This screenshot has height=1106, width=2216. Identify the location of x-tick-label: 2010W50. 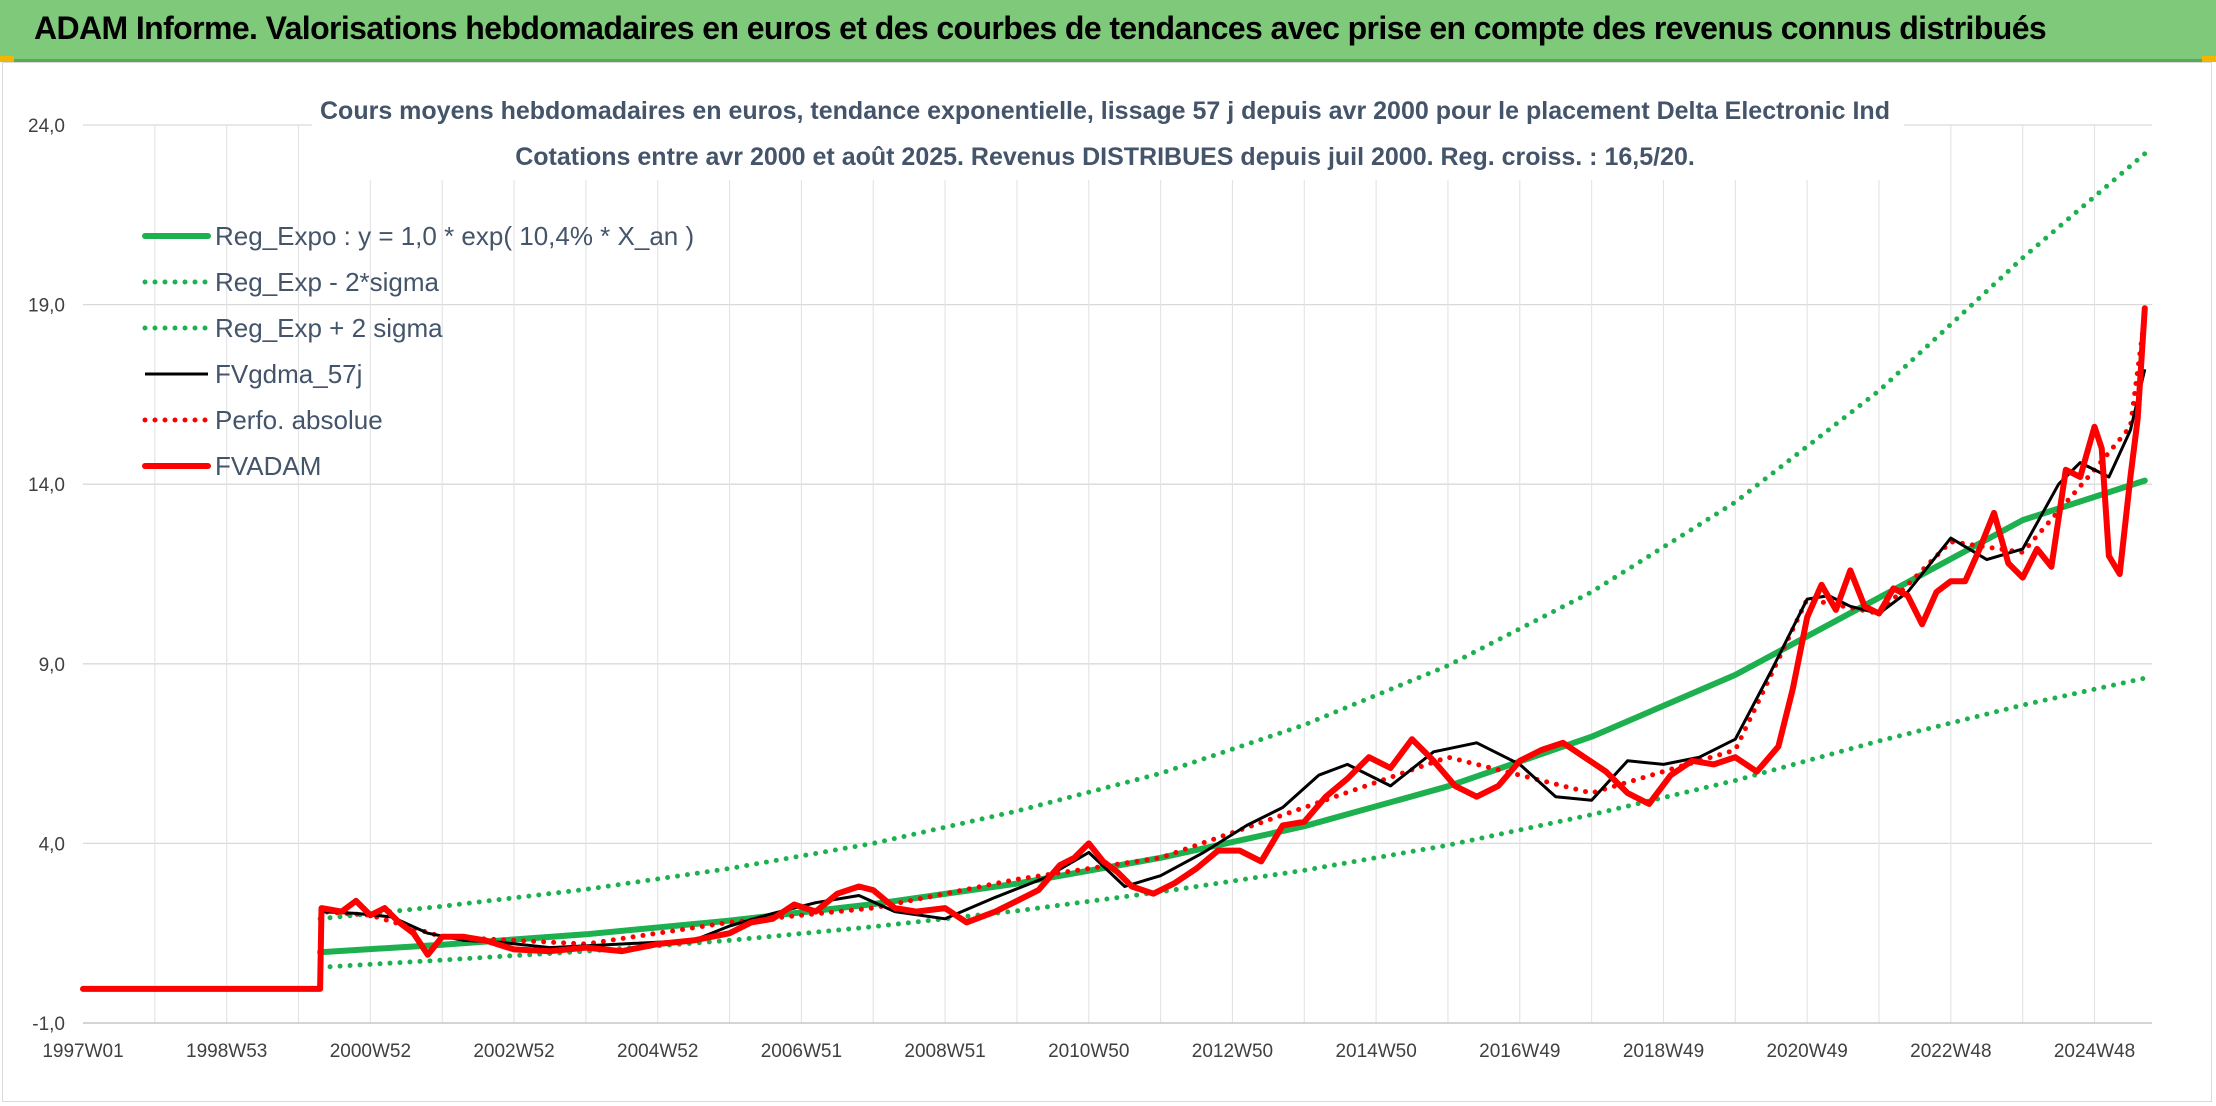
(1088, 1051).